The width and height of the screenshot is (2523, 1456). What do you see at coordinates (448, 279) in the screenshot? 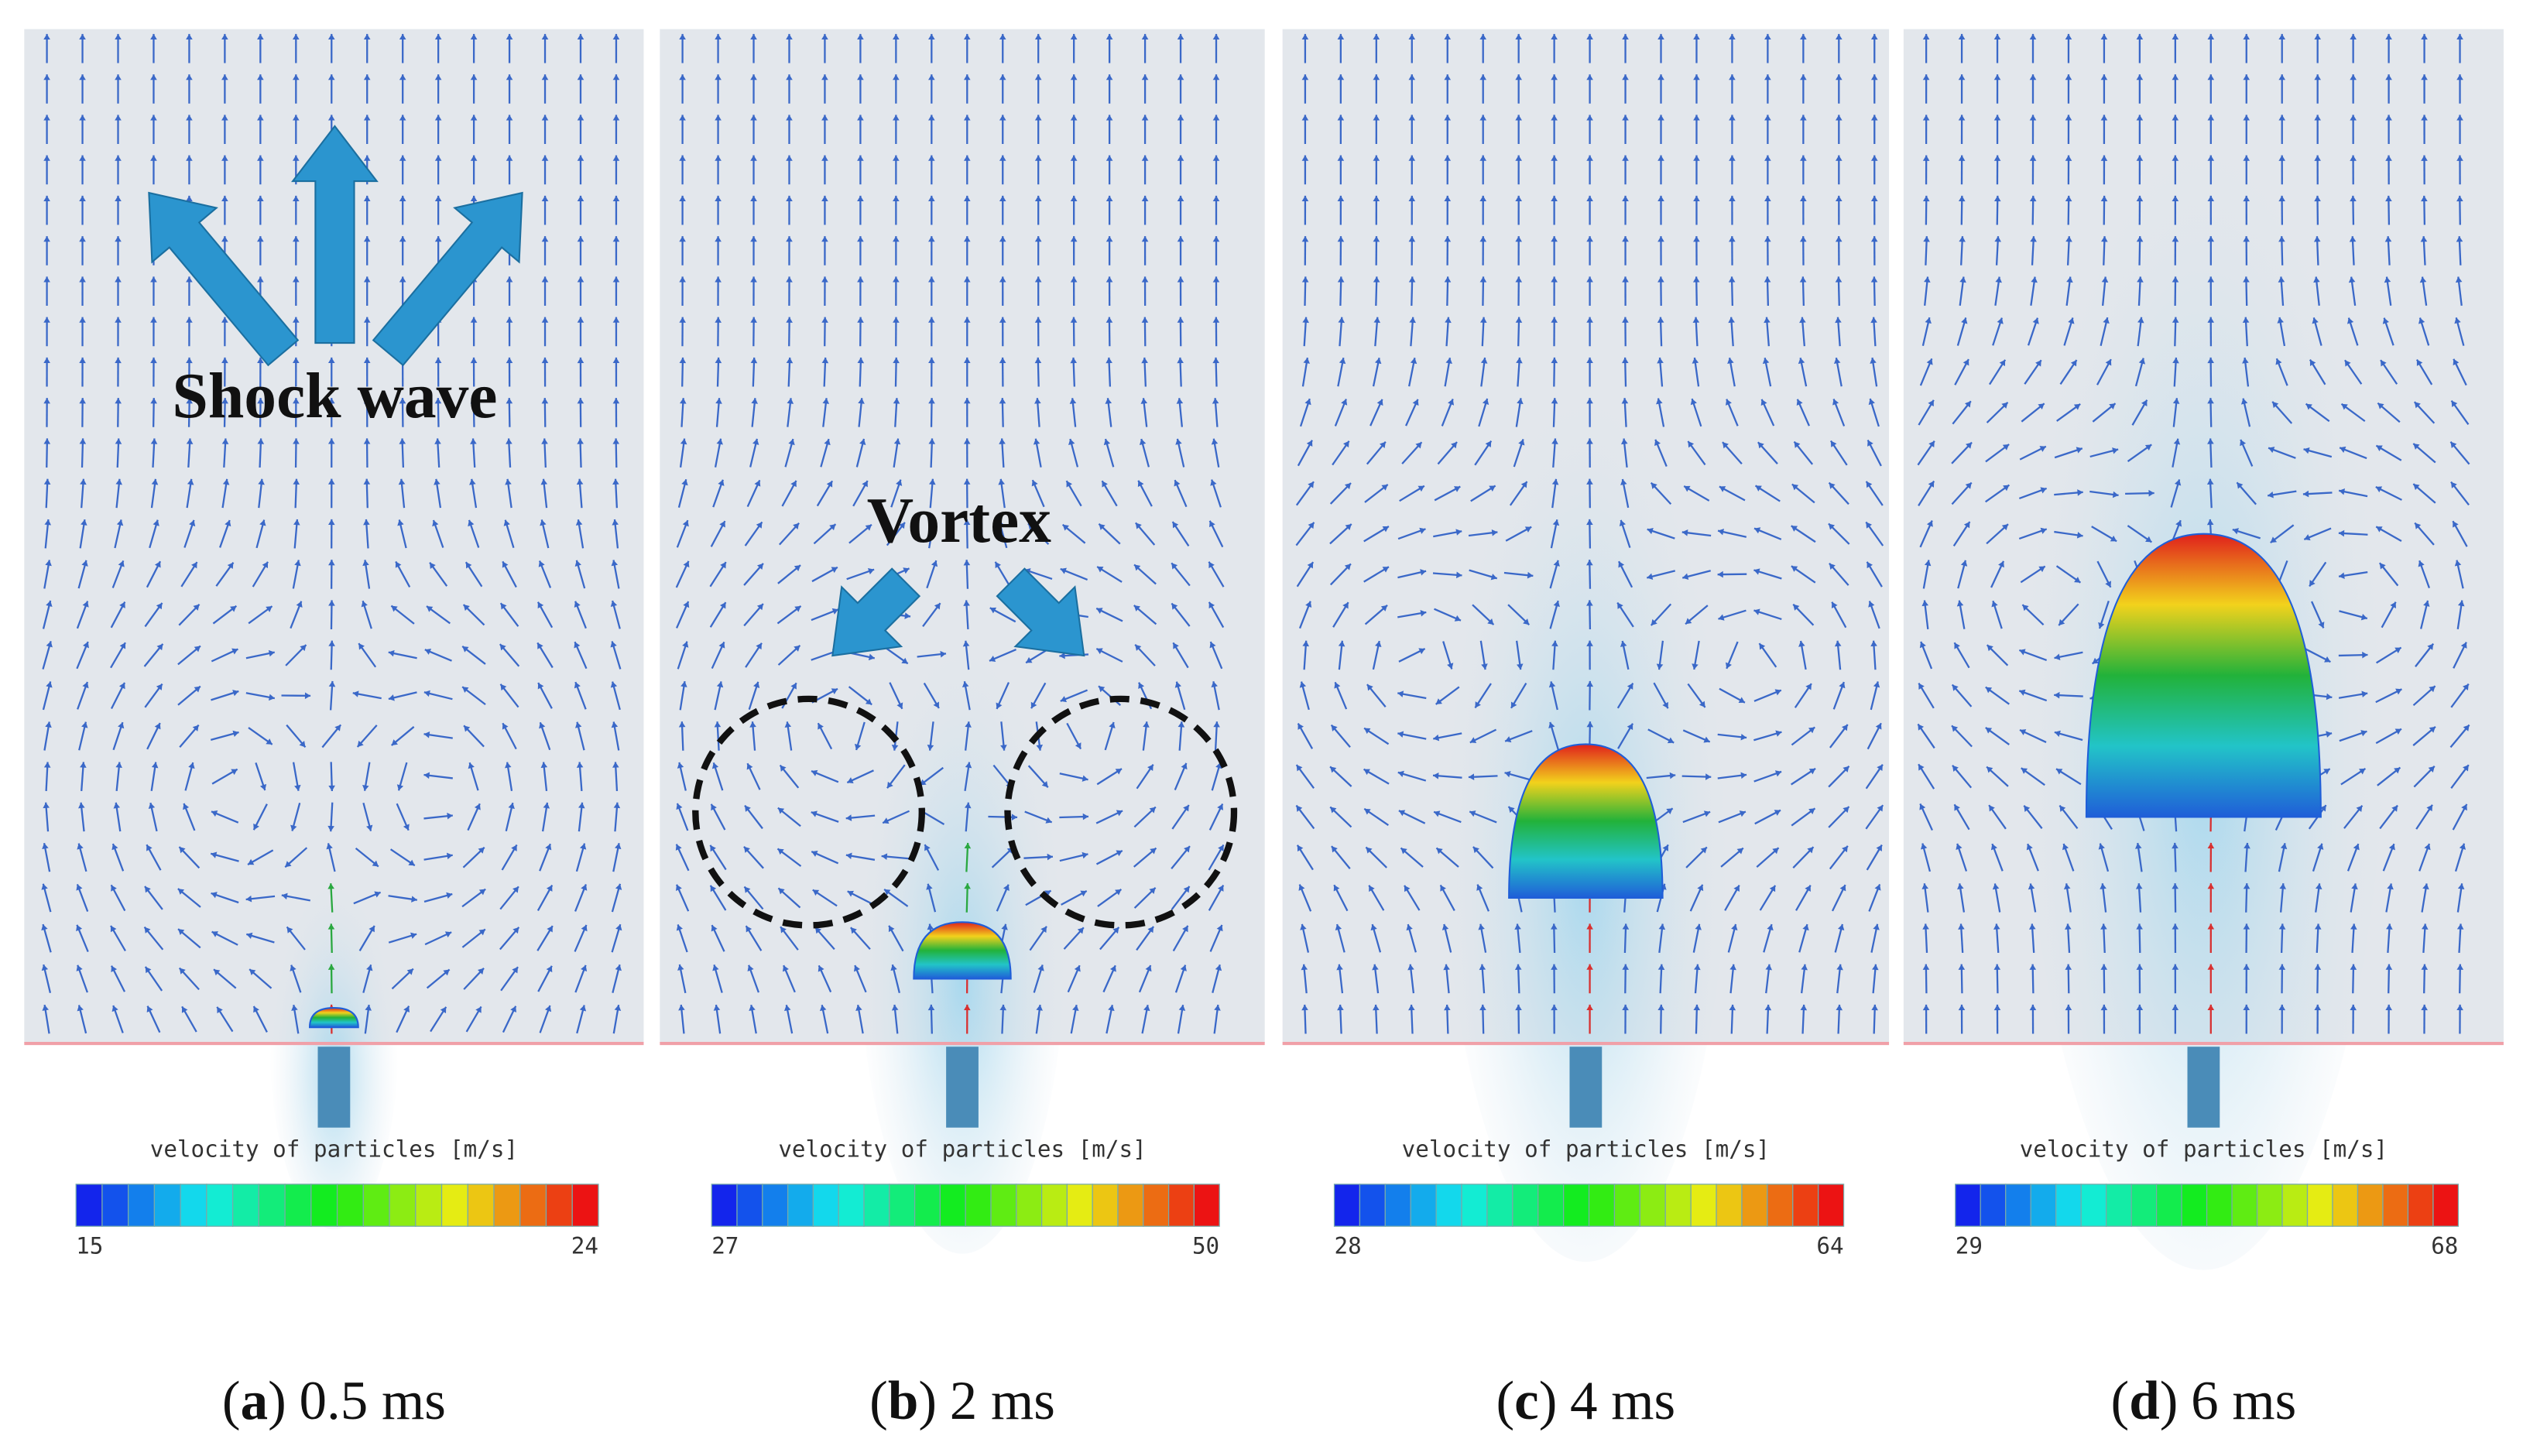
I see `arrow-shape` at bounding box center [448, 279].